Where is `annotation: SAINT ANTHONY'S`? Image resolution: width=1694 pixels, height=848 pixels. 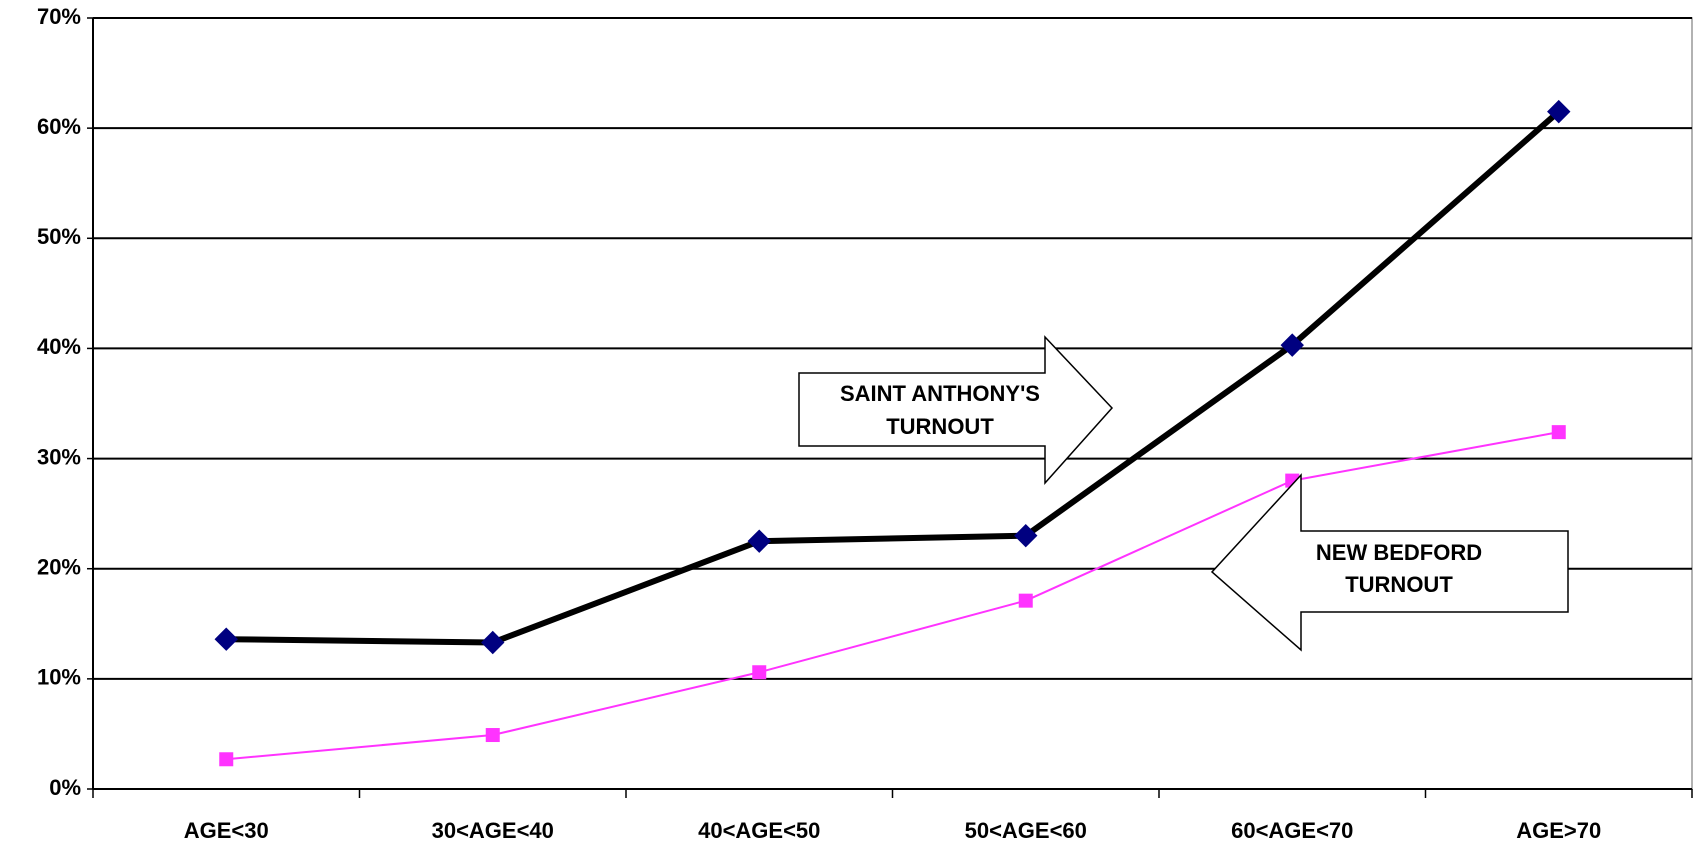
annotation: SAINT ANTHONY'S is located at coordinates (940, 393).